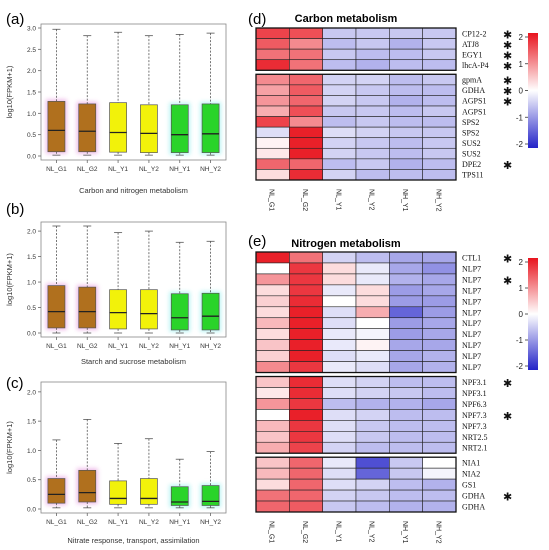 This screenshot has height=550, width=549. Describe the element at coordinates (474, 382) in the screenshot. I see `row-label: NPF3.1` at that location.